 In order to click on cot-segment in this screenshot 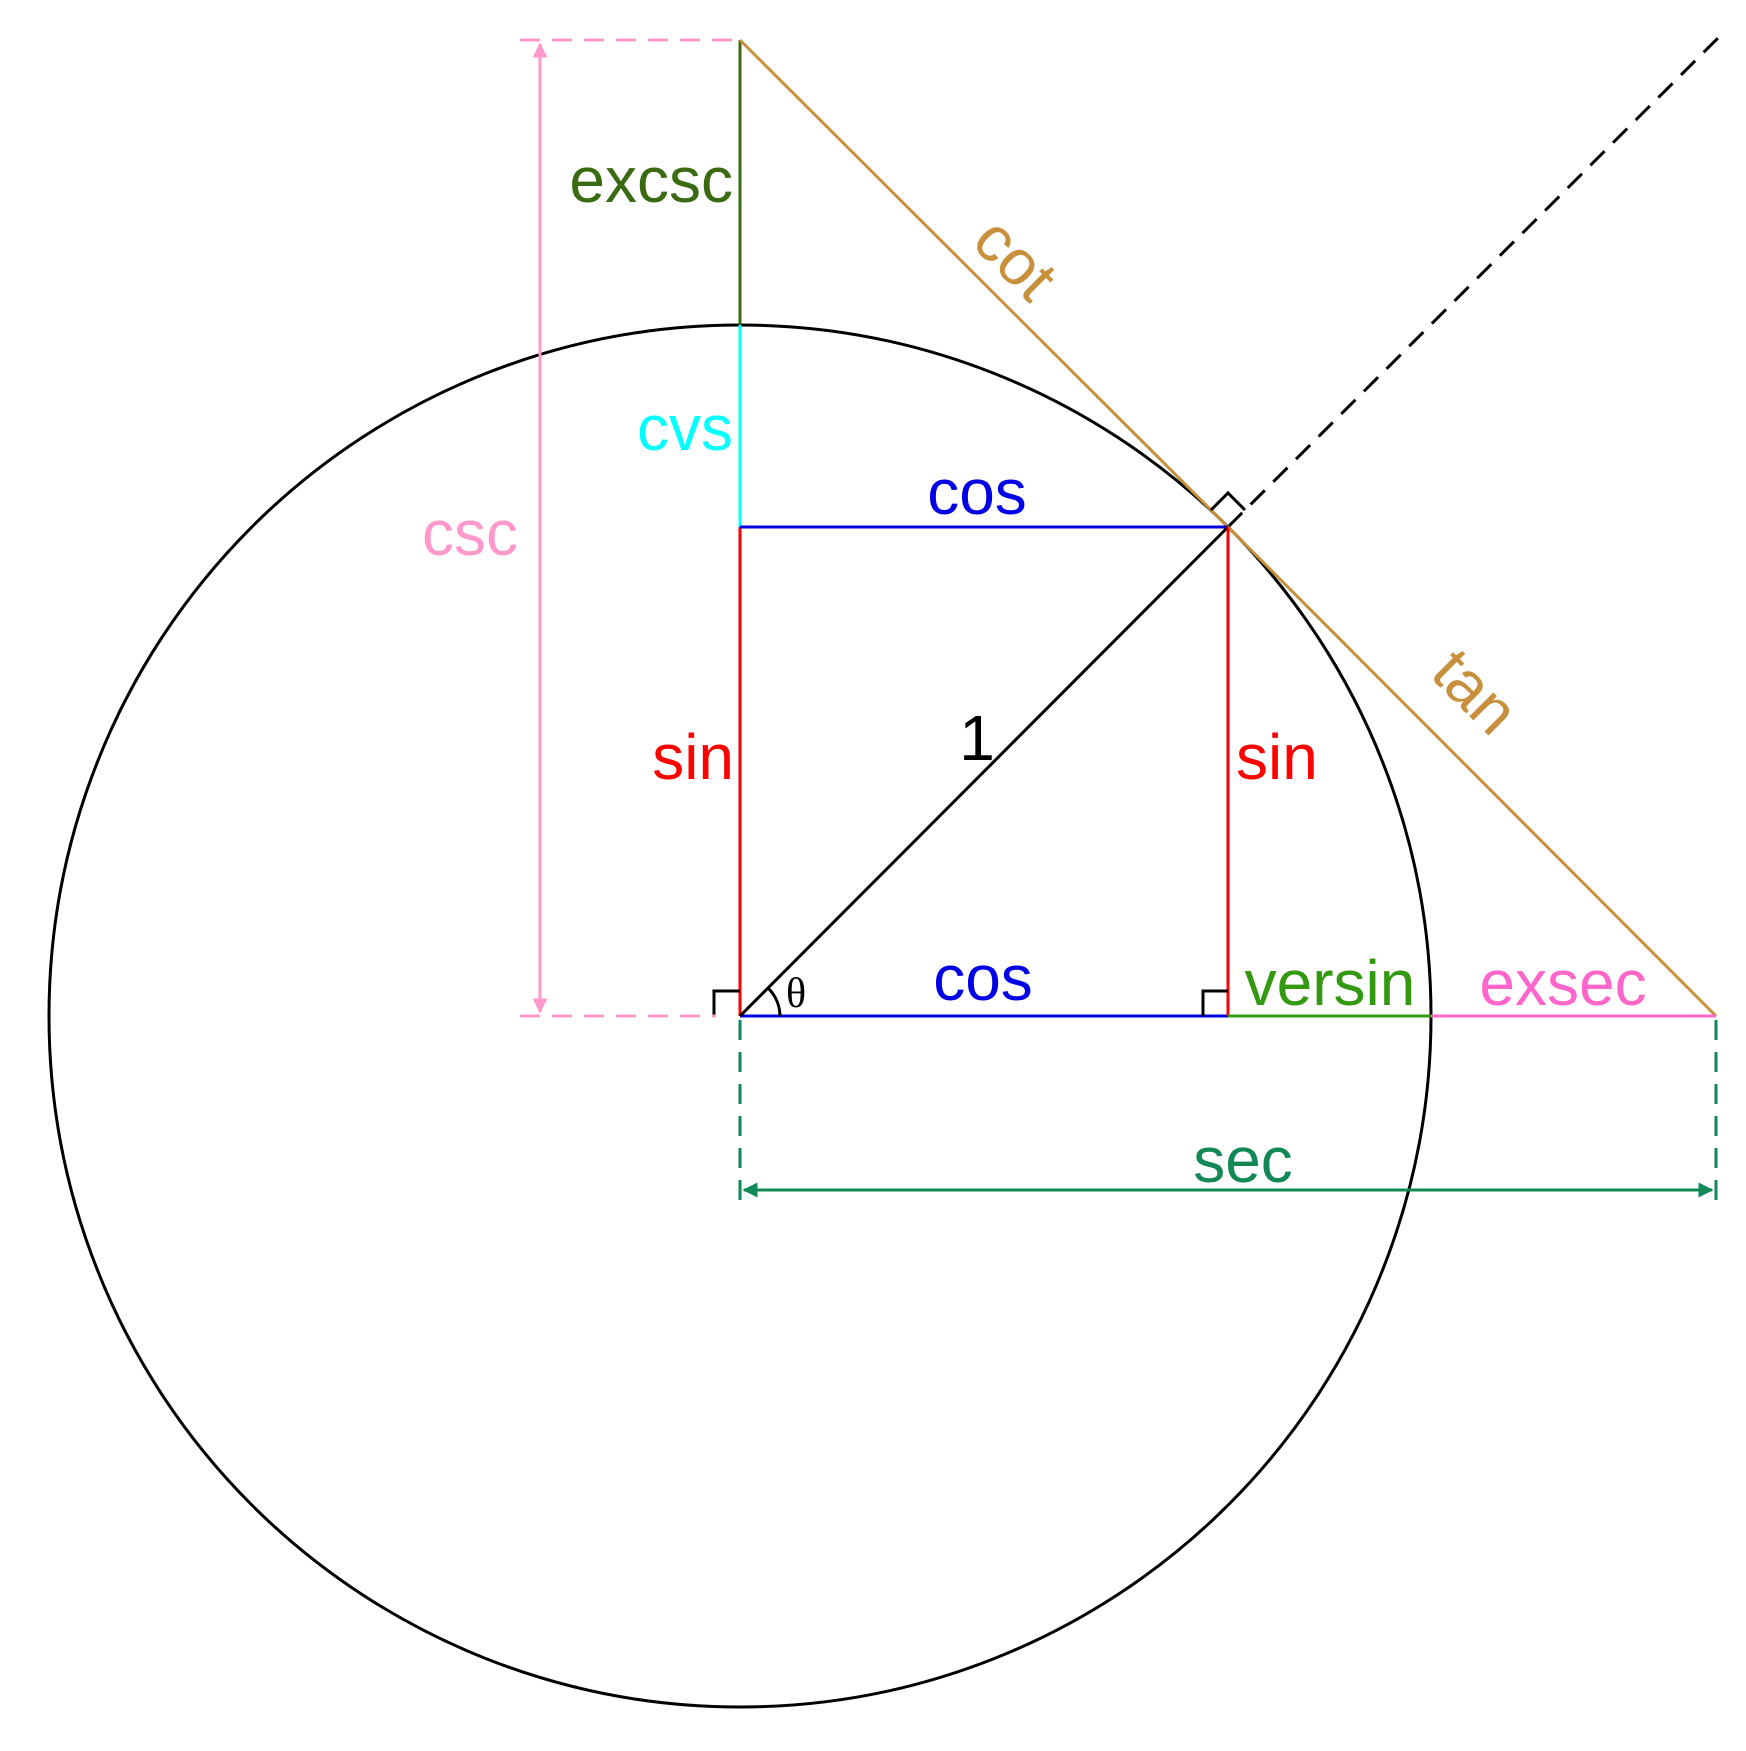, I will do `click(984, 283)`.